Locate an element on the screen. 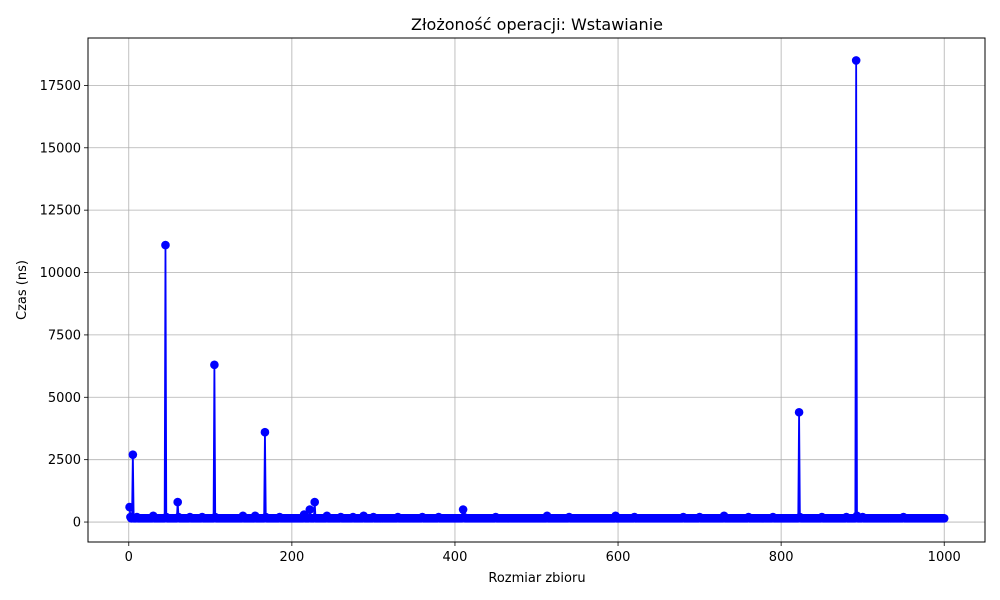  x-tick-label: 0 is located at coordinates (129, 557).